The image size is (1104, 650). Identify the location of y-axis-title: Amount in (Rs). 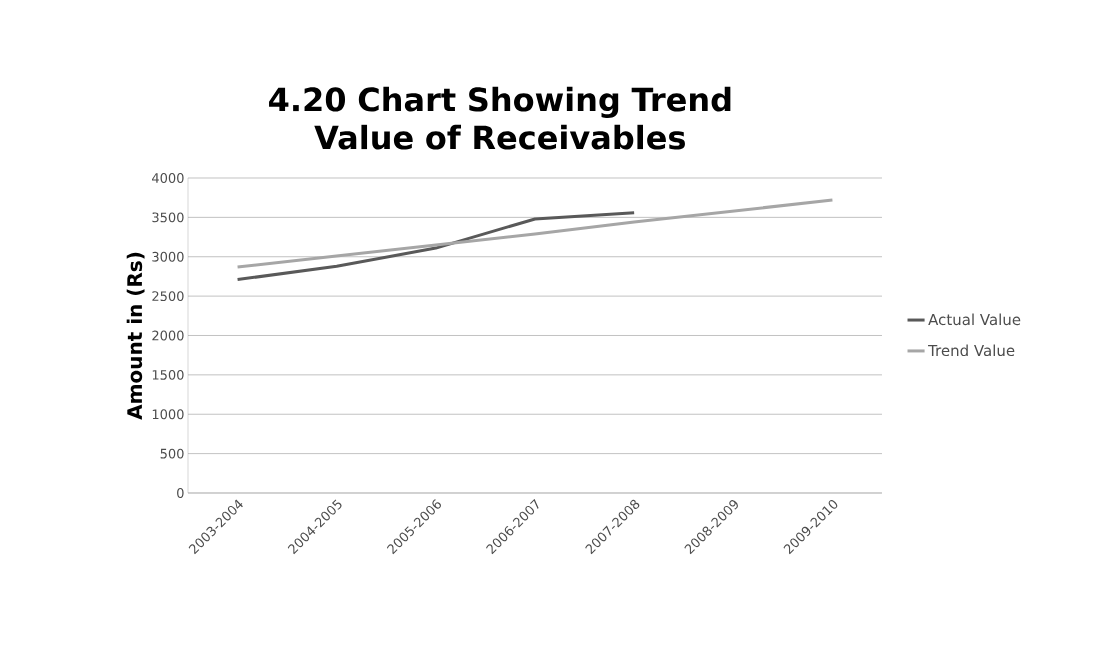
(135, 336).